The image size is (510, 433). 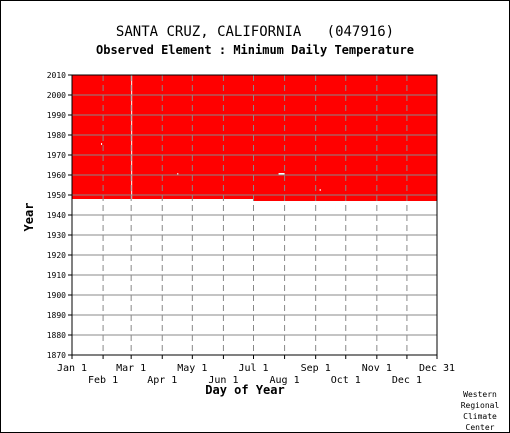 What do you see at coordinates (480, 394) in the screenshot?
I see `credit-line: Western` at bounding box center [480, 394].